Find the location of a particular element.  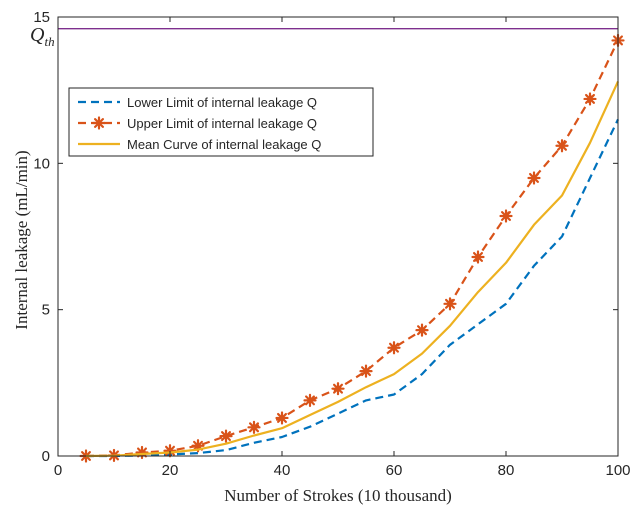

legend-label: Mean Curve of internal leakage Q is located at coordinates (224, 144).